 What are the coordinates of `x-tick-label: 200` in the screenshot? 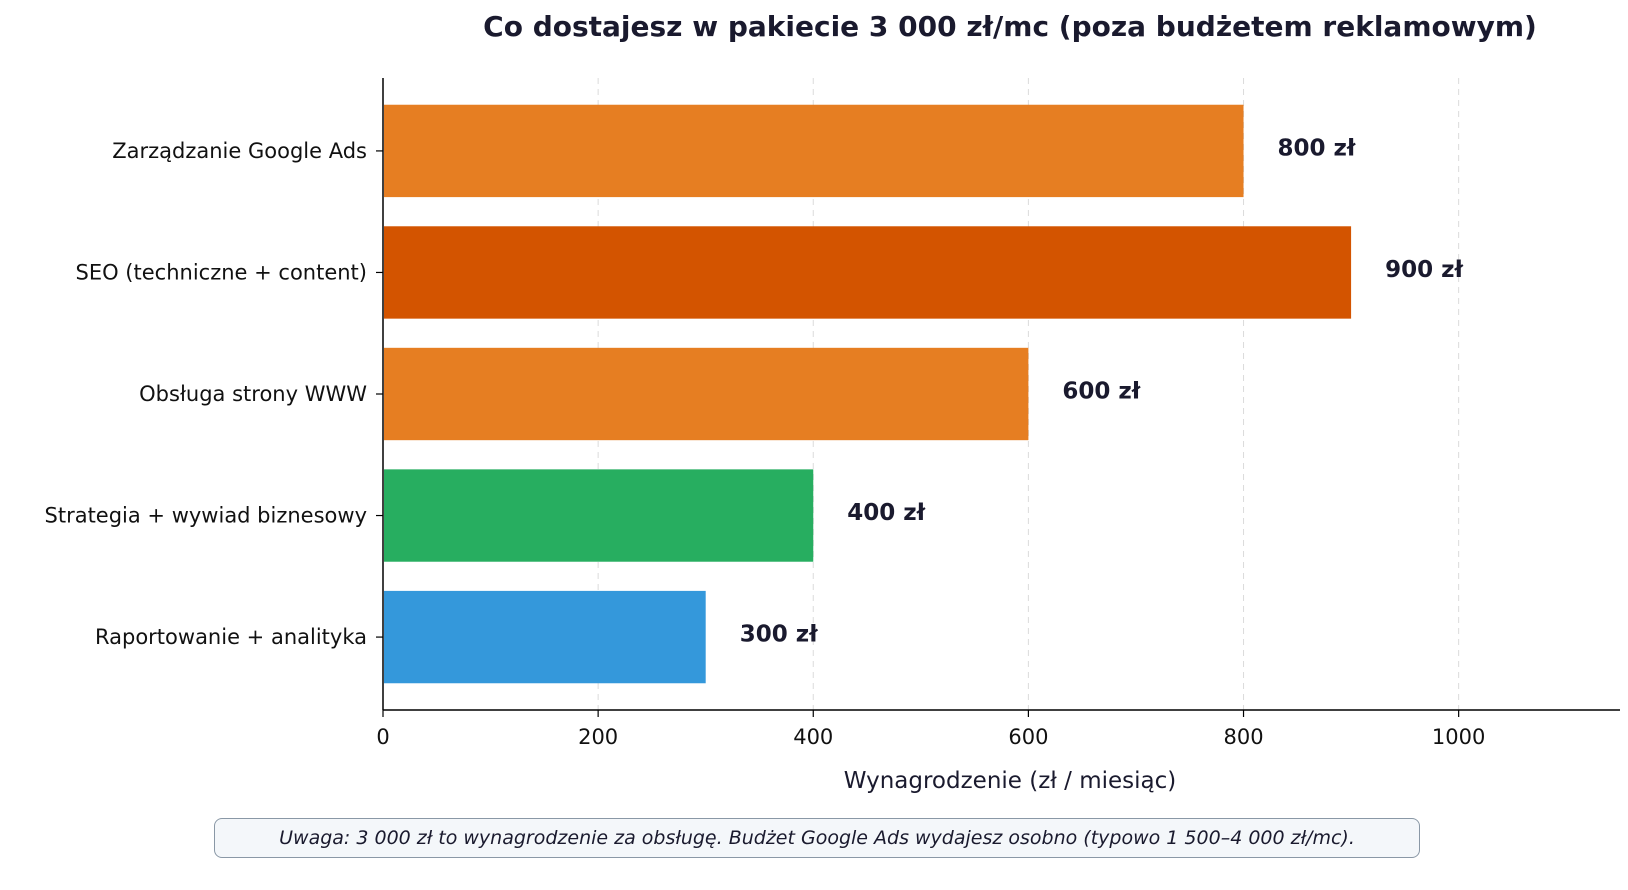 It's located at (598, 737).